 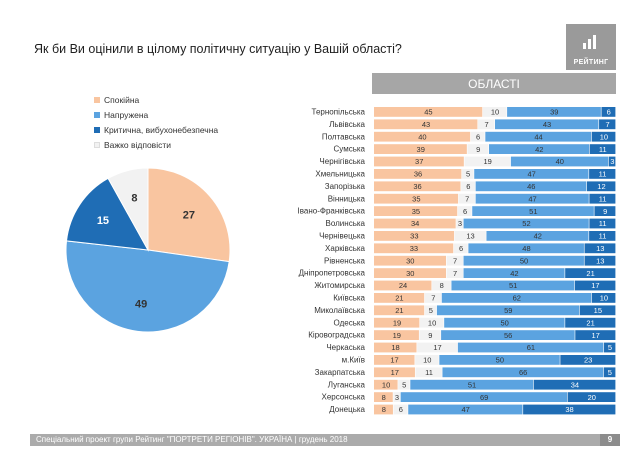 I want to click on bar-value-tense: 52, so click(x=526, y=223).